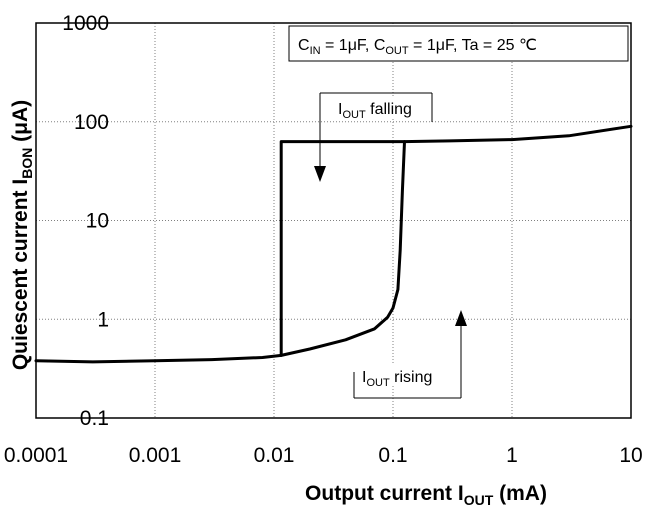  Describe the element at coordinates (20, 274) in the screenshot. I see `y-axis-title-main: Quiescent current I` at that location.